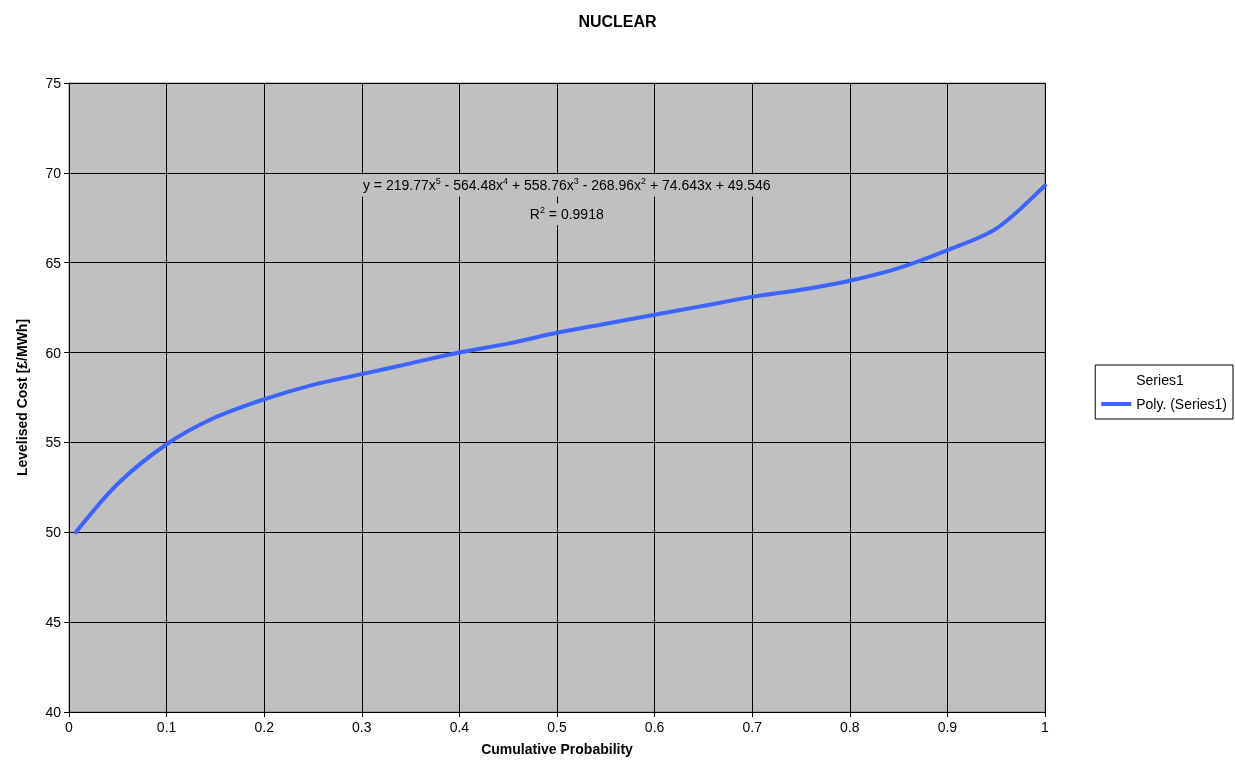  What do you see at coordinates (618, 21) in the screenshot?
I see `chart-title: NUCLEAR` at bounding box center [618, 21].